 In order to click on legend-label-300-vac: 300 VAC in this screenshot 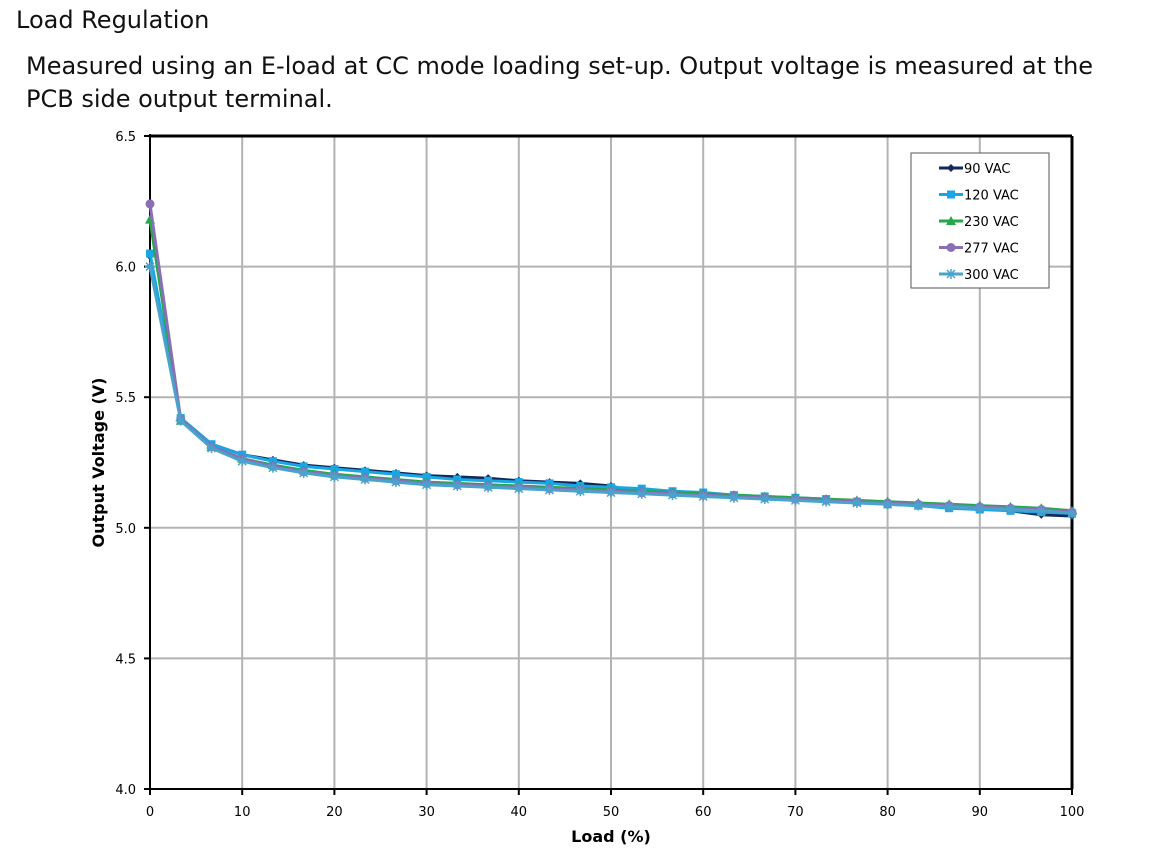, I will do `click(991, 275)`.